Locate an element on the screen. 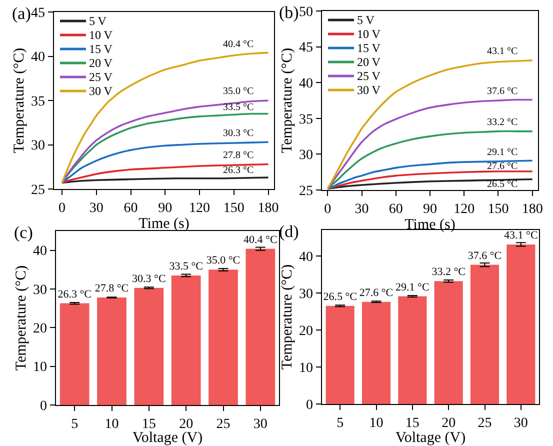 The height and width of the screenshot is (446, 553). data-label: 37.6 °C is located at coordinates (485, 256).